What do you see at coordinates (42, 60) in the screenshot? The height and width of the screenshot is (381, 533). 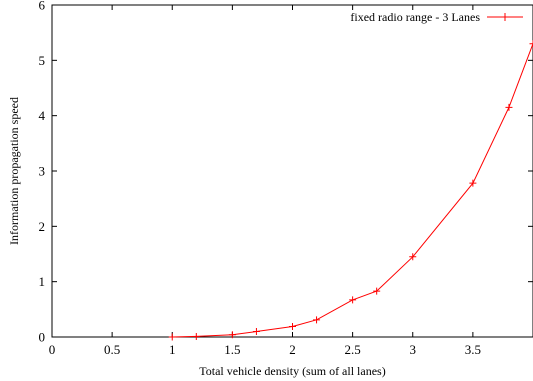 I see `y-tick-label: 5` at bounding box center [42, 60].